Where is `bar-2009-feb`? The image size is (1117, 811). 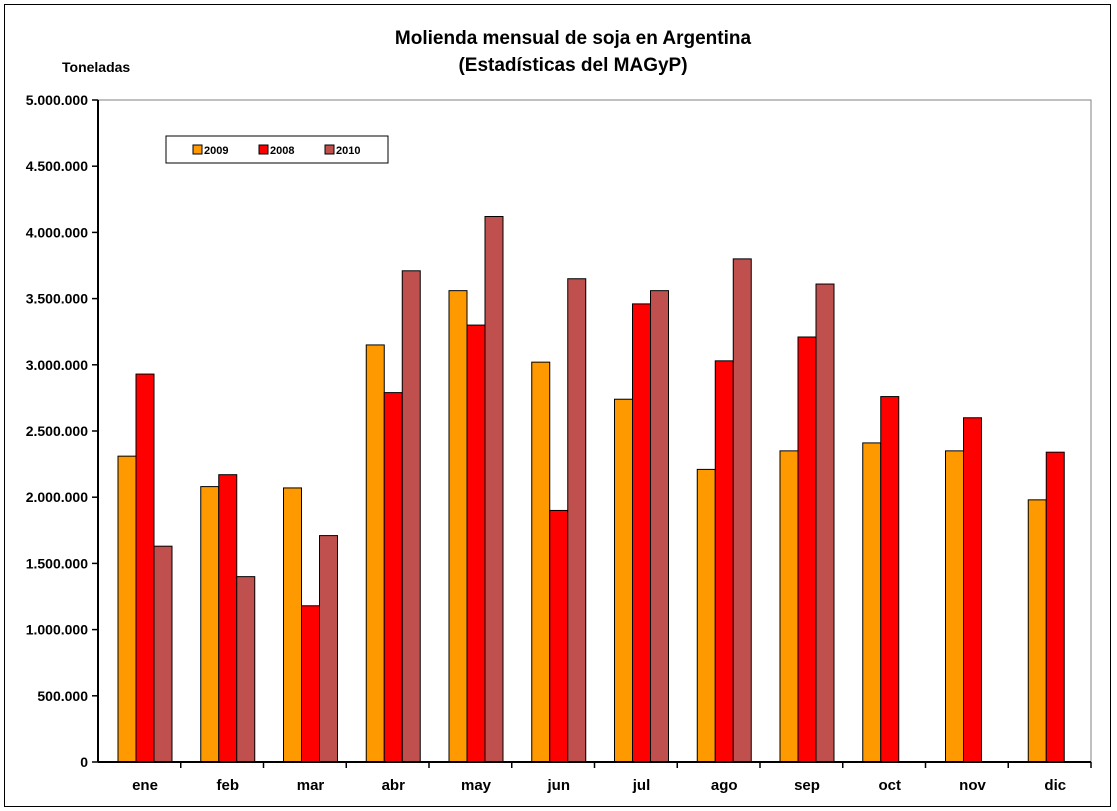 bar-2009-feb is located at coordinates (210, 624).